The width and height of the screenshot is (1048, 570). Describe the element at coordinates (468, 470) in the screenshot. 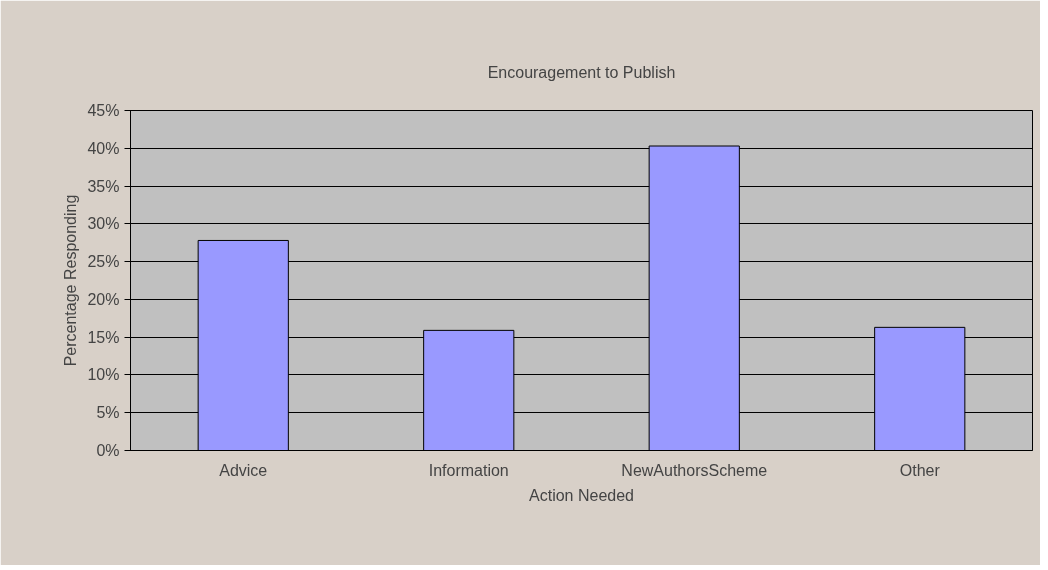

I see `x-tick-label: Information` at that location.